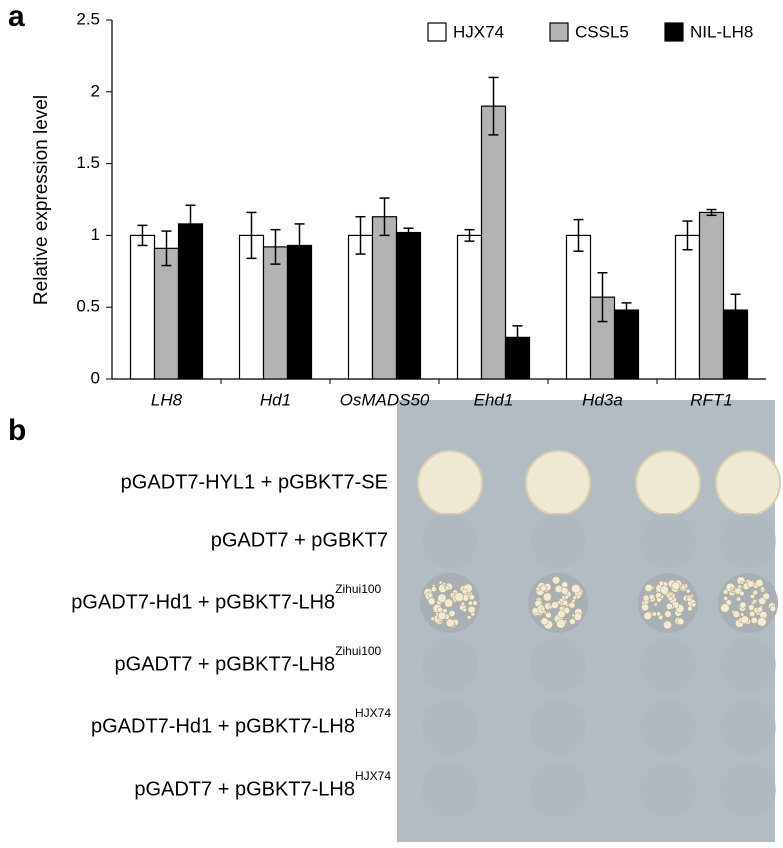 Image resolution: width=783 pixels, height=848 pixels. Describe the element at coordinates (711, 399) in the screenshot. I see `x-tick-label: RFT1` at that location.